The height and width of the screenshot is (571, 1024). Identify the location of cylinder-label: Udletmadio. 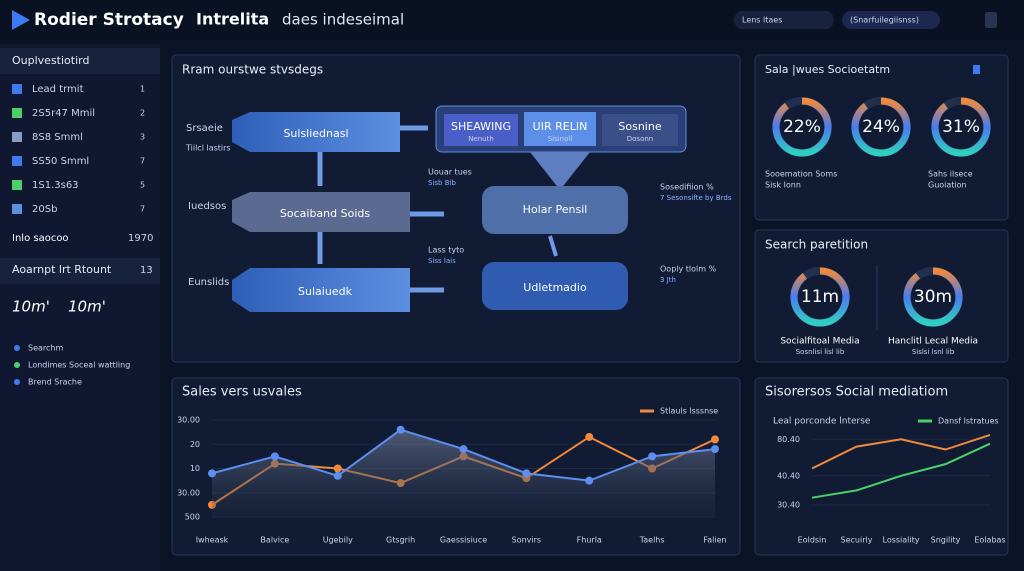
(555, 287).